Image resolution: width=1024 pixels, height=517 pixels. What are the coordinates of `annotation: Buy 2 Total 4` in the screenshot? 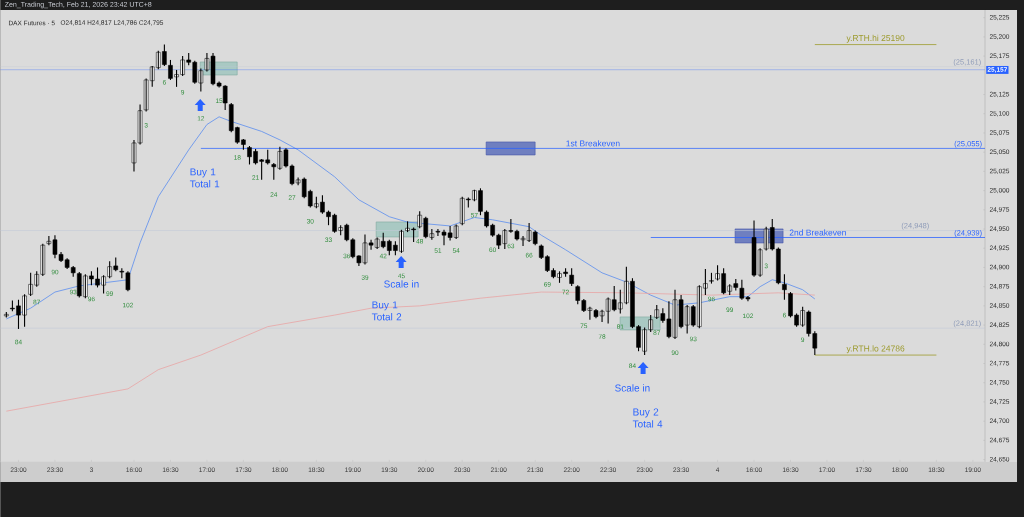 It's located at (647, 418).